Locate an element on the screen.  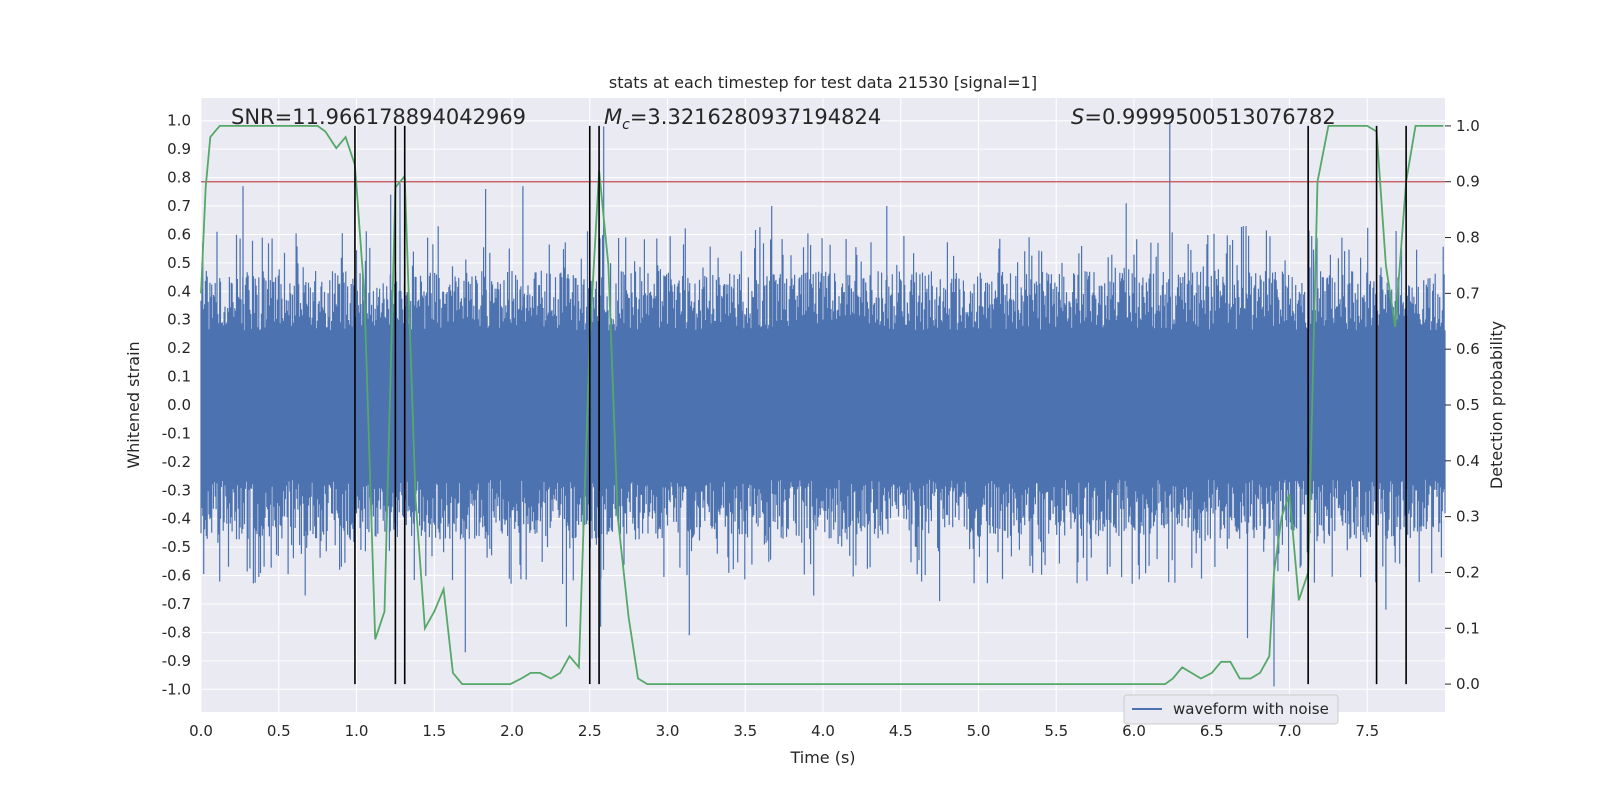
y-left-tick-label: -0.4 is located at coordinates (176, 519).